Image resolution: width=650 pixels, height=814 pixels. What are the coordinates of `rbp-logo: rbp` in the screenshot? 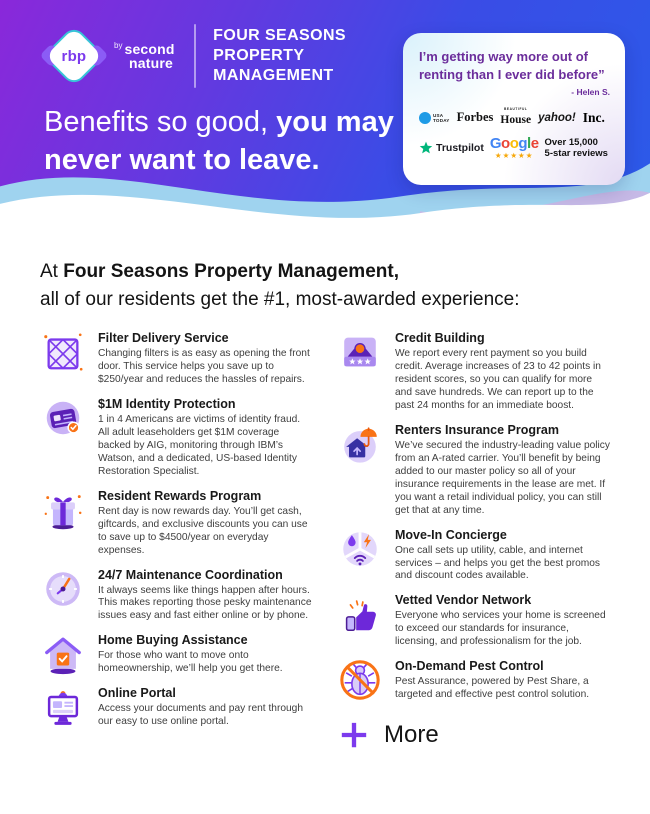 It's located at (74, 56).